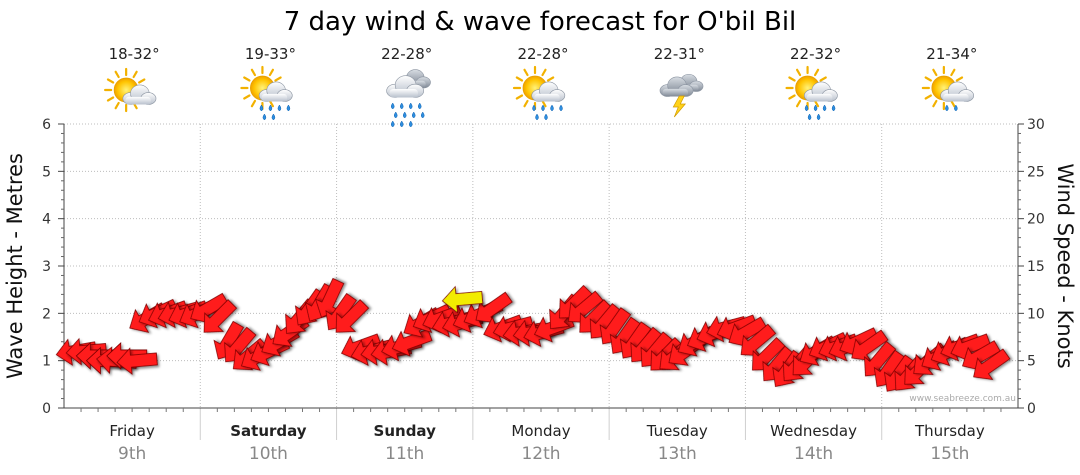 The image size is (1080, 475). What do you see at coordinates (679, 54) in the screenshot?
I see `day-temperature: 22-31°` at bounding box center [679, 54].